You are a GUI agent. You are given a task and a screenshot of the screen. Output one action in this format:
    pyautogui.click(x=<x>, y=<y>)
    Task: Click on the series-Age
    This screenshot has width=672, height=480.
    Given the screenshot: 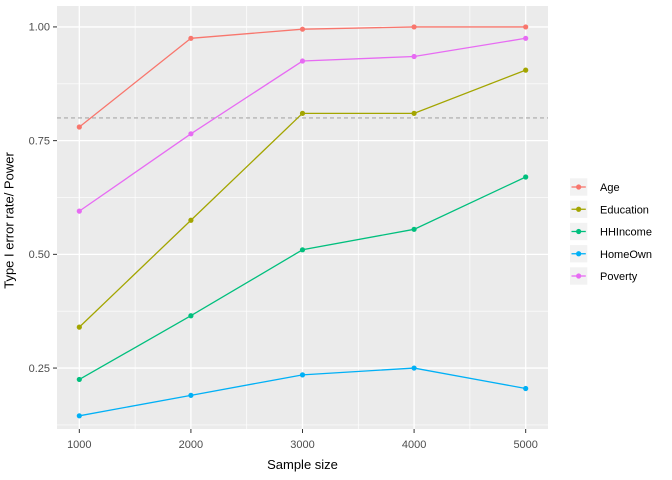 What is the action you would take?
    pyautogui.click(x=302, y=77)
    